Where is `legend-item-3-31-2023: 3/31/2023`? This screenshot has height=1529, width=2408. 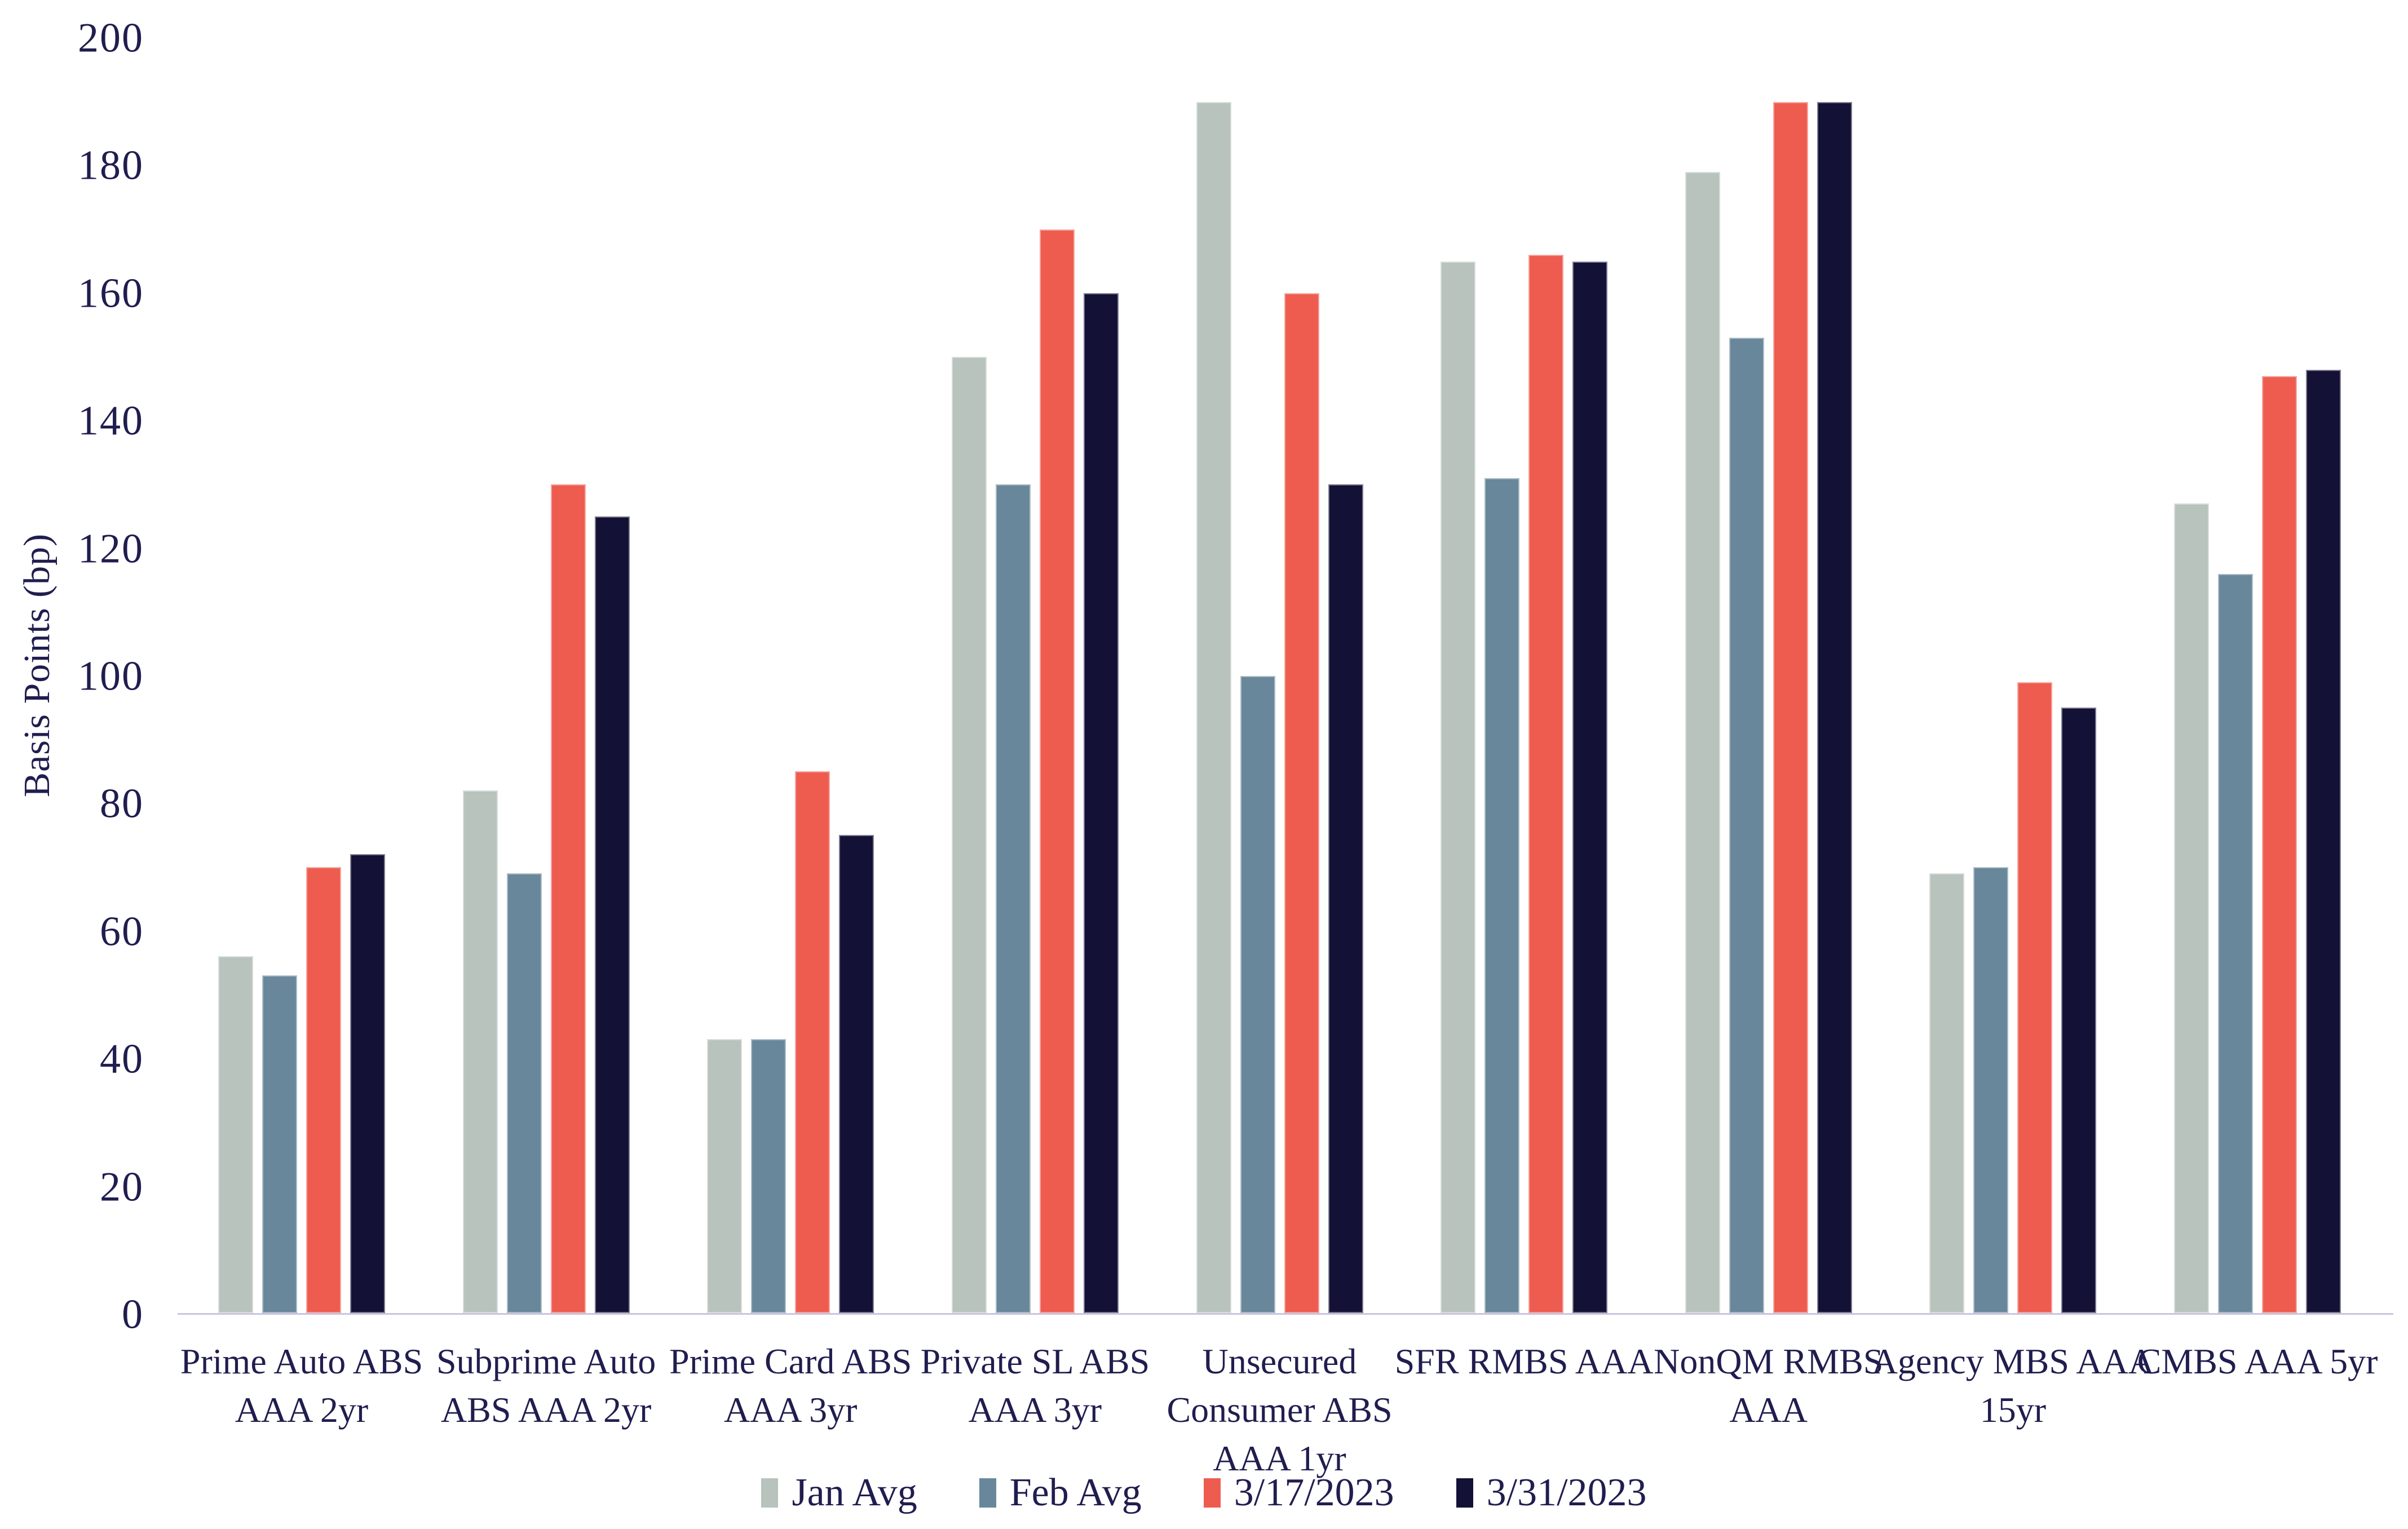 legend-item-3-31-2023: 3/31/2023 is located at coordinates (1551, 1492).